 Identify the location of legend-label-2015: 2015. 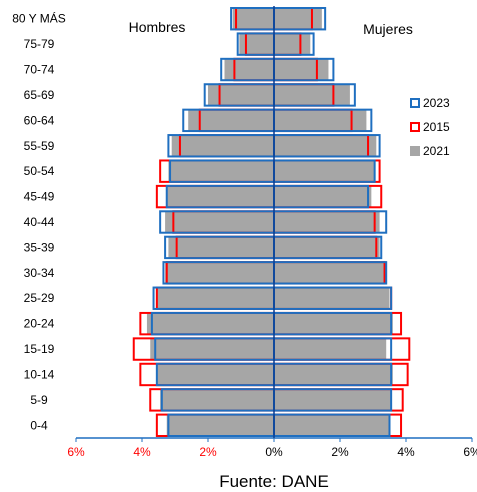
(436, 127).